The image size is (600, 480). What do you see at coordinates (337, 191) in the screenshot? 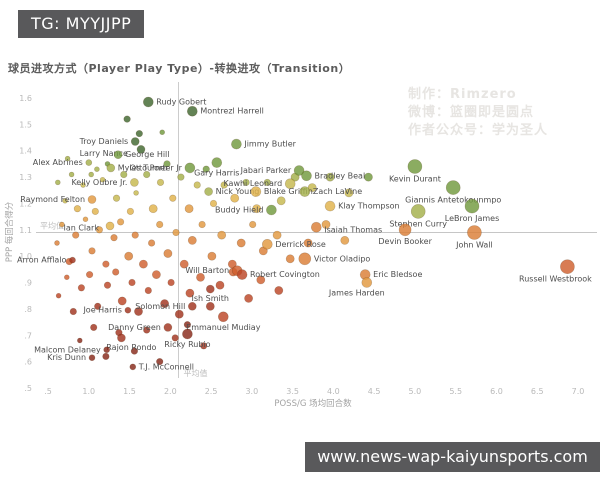
I see `player-label: Zach LaVine` at bounding box center [337, 191].